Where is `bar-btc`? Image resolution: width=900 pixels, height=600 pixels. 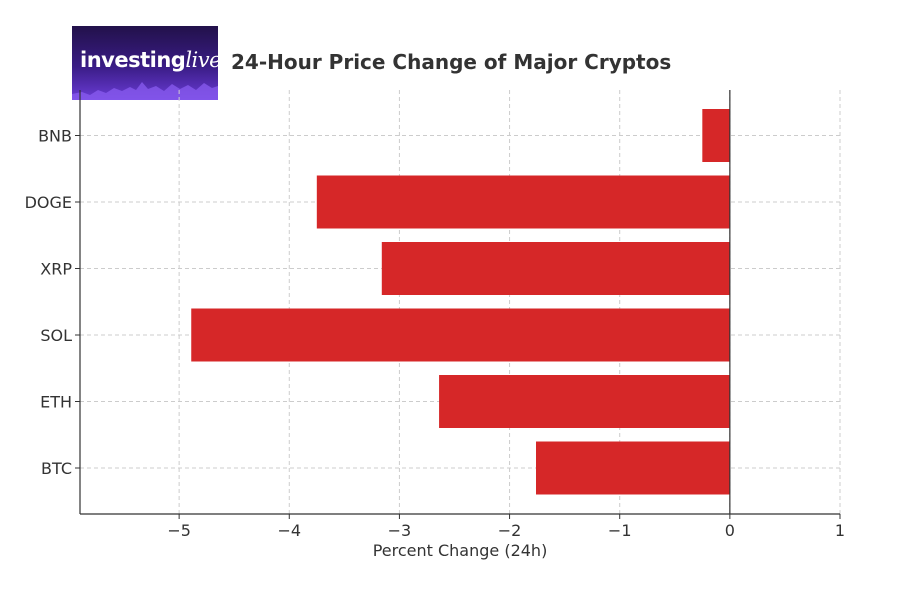
bar-btc is located at coordinates (633, 468).